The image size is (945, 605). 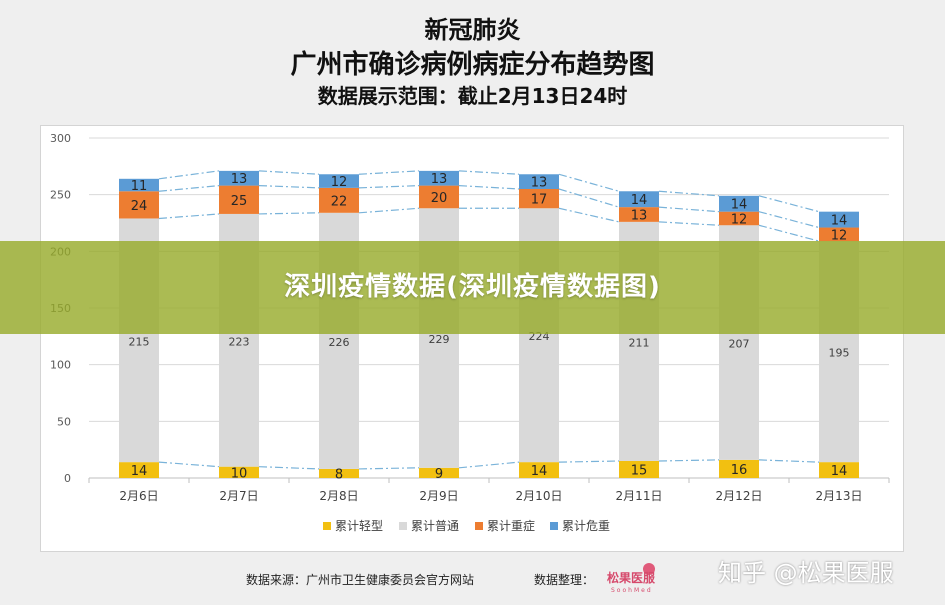 I want to click on chart-title-range: 数据展示范围：截止2月13日24时, so click(x=472, y=96).